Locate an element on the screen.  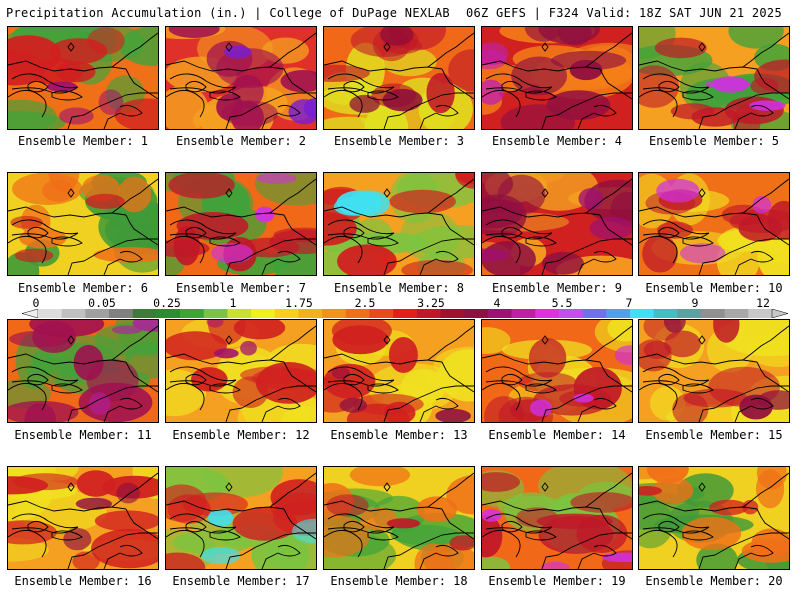
color-scale-bar is located at coordinates (405, 313).